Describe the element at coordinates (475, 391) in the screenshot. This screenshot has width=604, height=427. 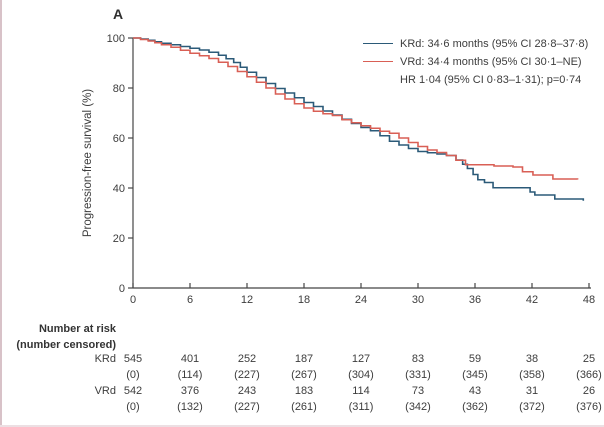
I see `at-risk-count: 43` at that location.